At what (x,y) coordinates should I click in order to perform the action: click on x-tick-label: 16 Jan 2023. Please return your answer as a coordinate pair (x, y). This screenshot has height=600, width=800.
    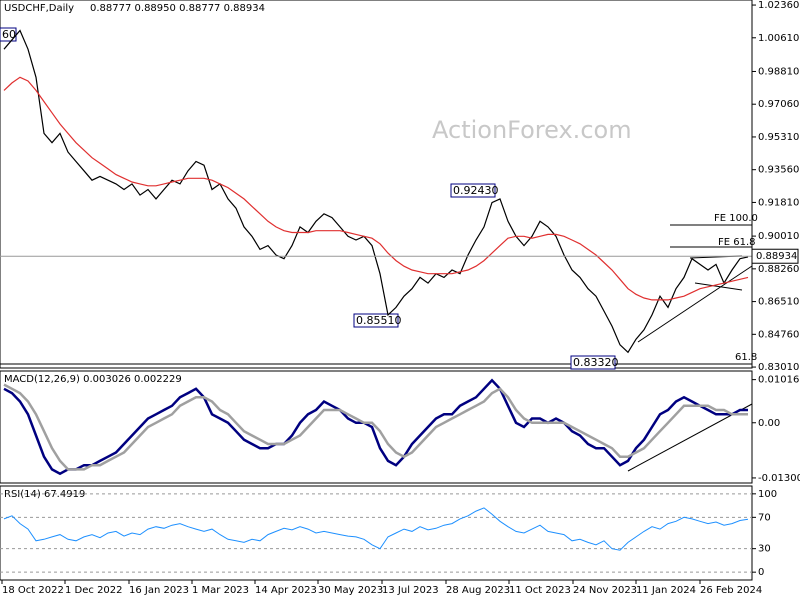
    Looking at the image, I should click on (159, 590).